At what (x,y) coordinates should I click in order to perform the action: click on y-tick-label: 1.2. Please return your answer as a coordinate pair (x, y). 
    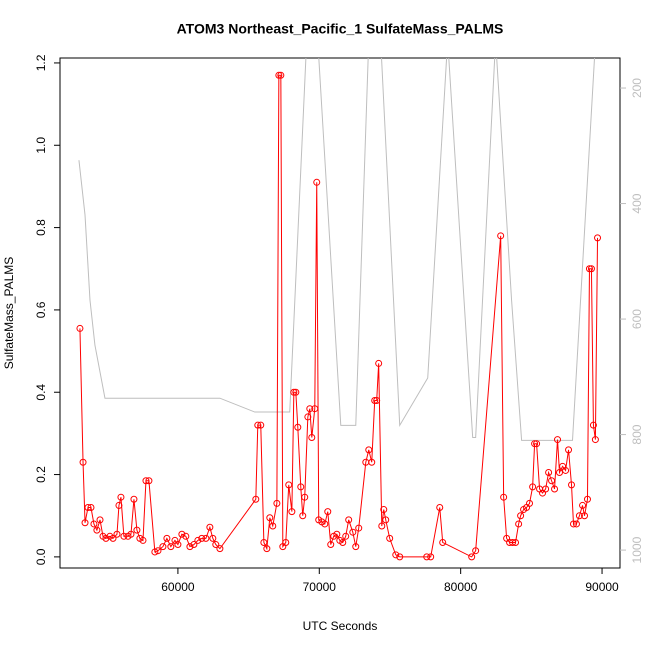
    Looking at the image, I should click on (41, 62).